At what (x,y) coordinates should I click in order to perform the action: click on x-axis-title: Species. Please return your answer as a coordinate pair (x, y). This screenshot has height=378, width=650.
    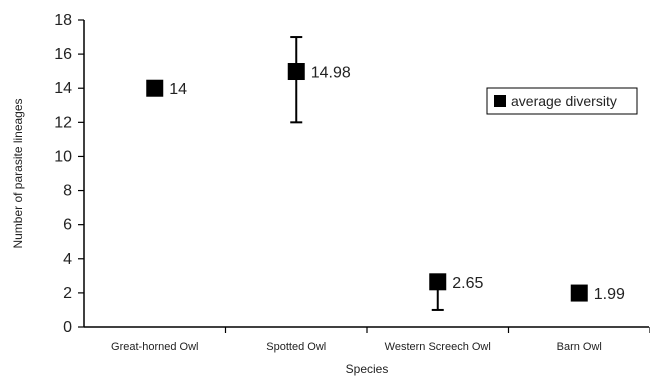
    Looking at the image, I should click on (367, 369).